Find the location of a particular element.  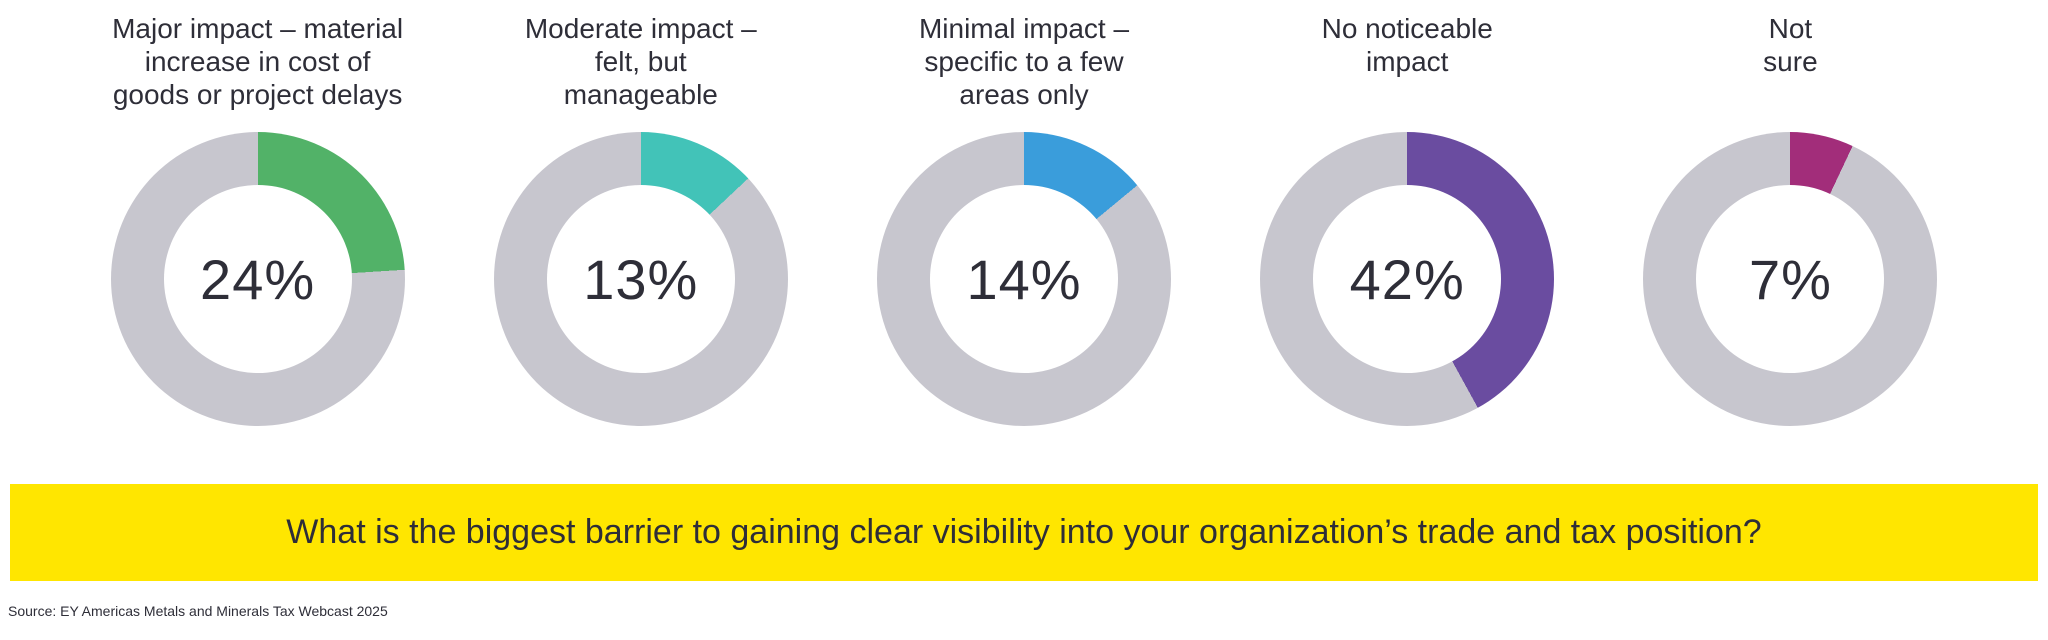

donut-ring: 24% is located at coordinates (257, 279).